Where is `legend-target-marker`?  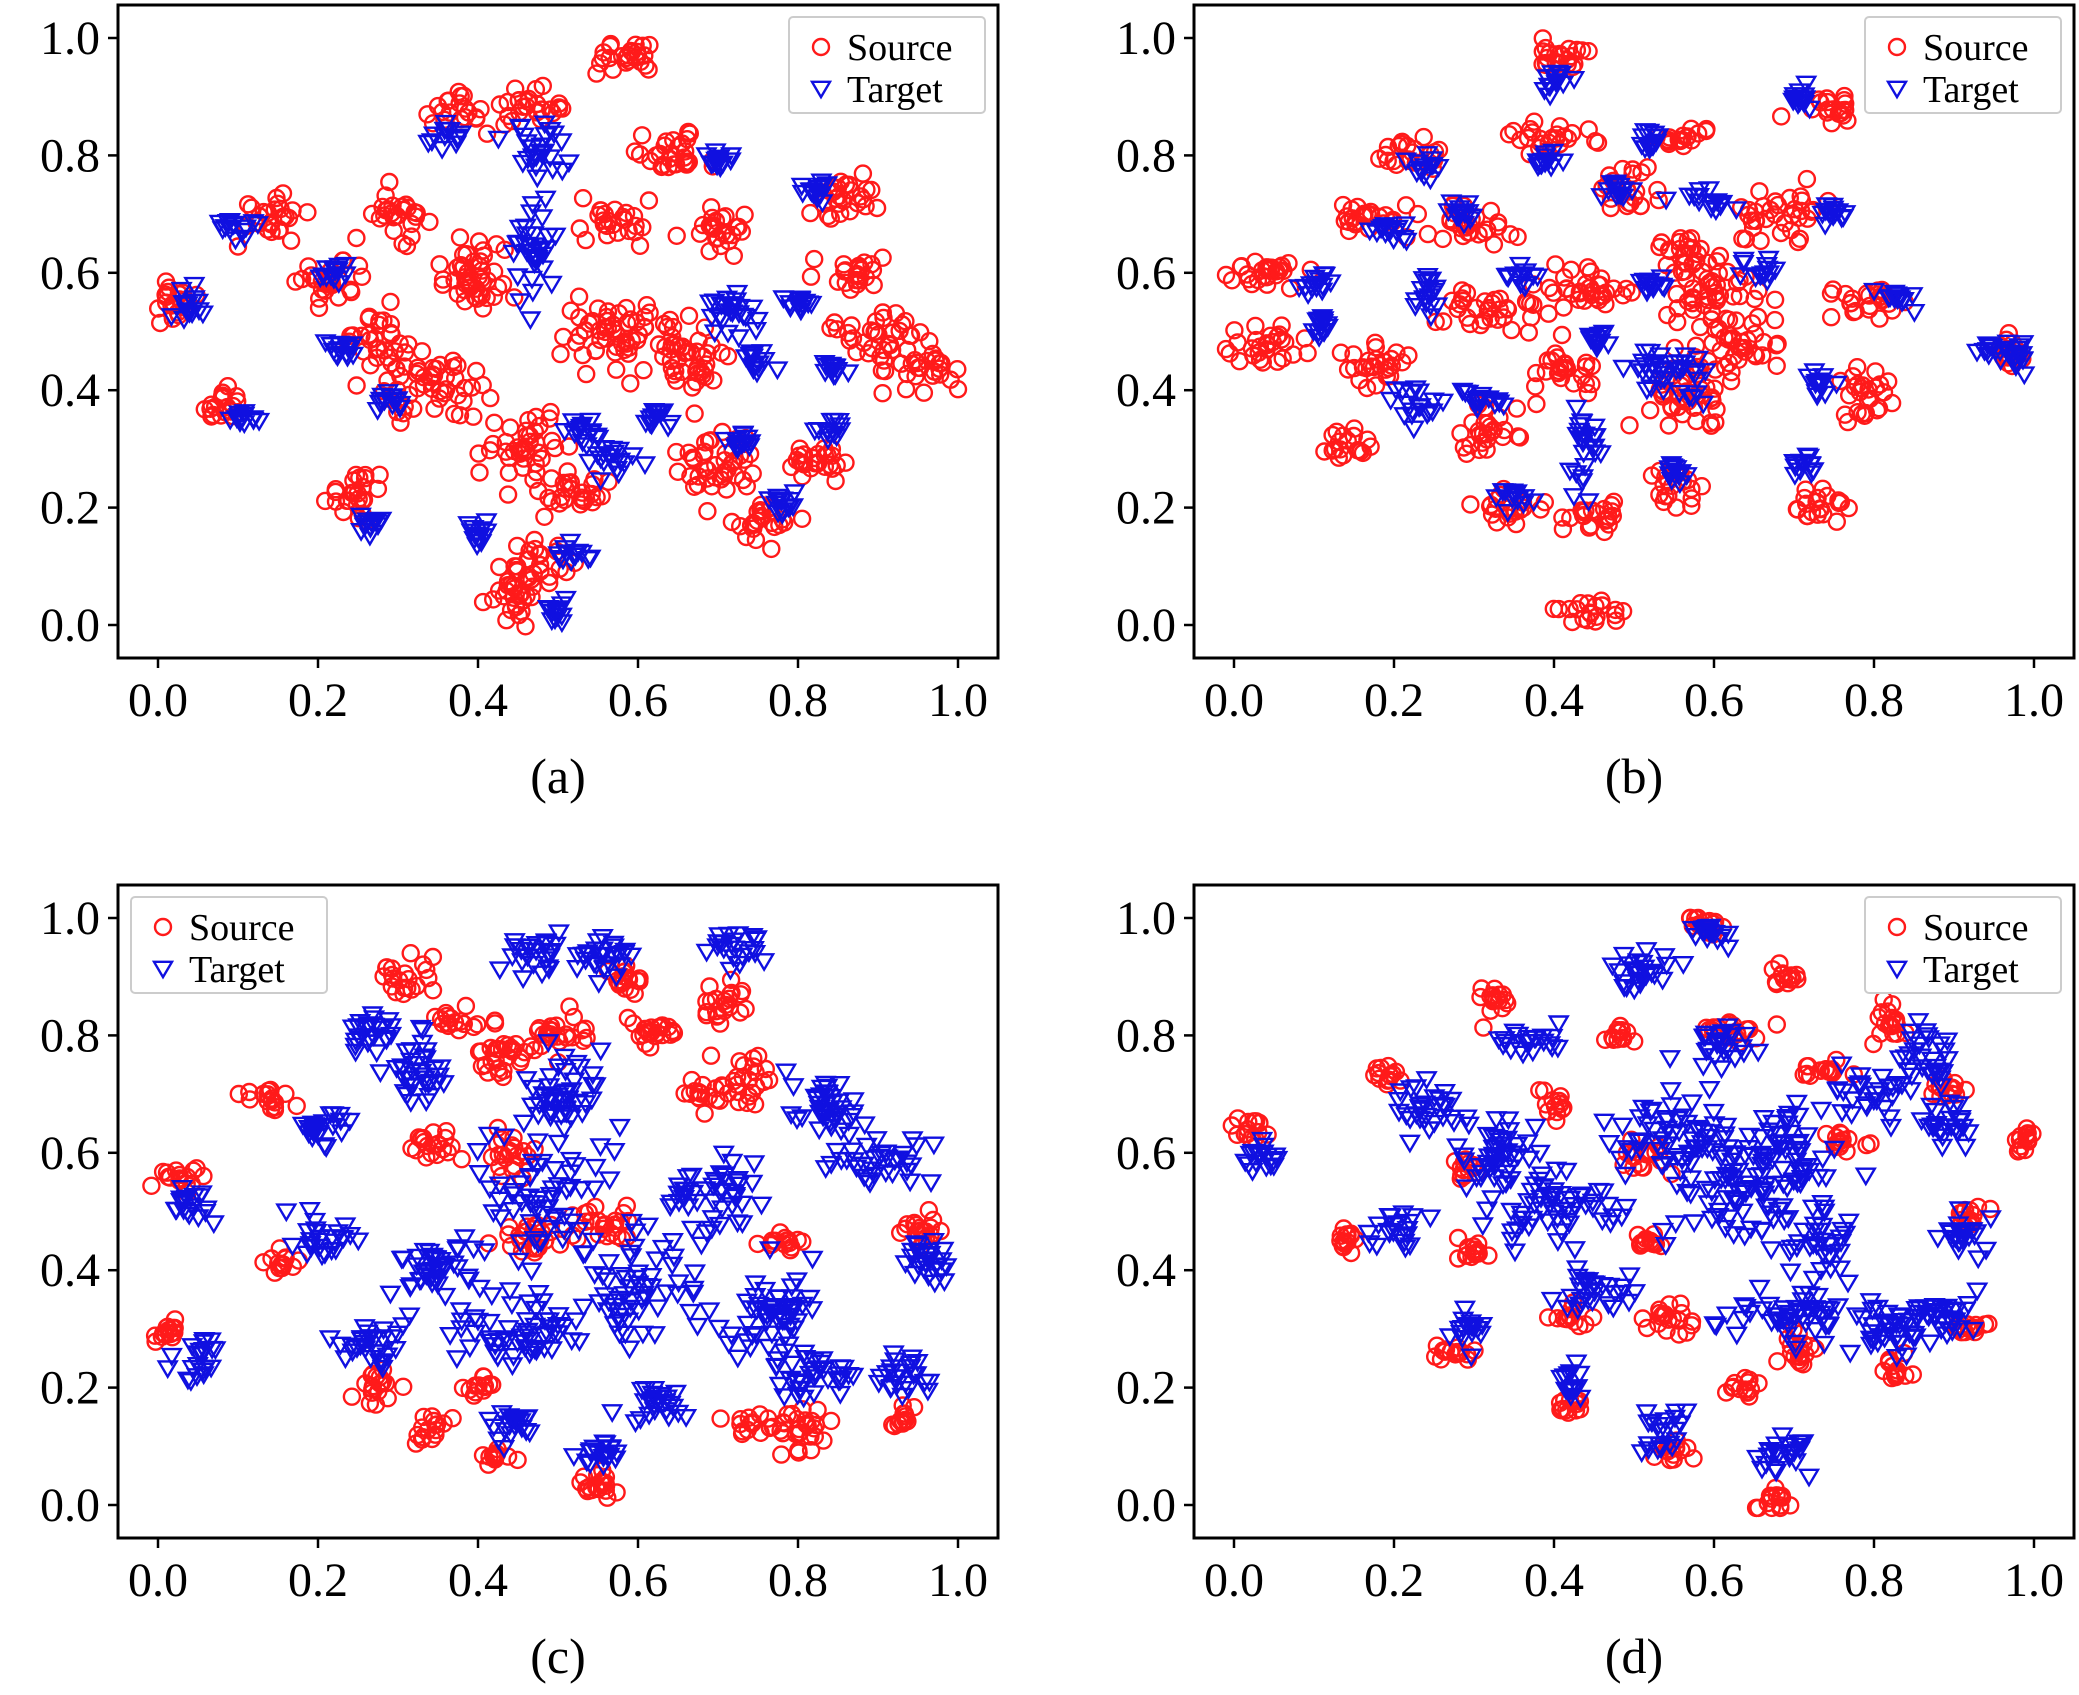 legend-target-marker is located at coordinates (1897, 90).